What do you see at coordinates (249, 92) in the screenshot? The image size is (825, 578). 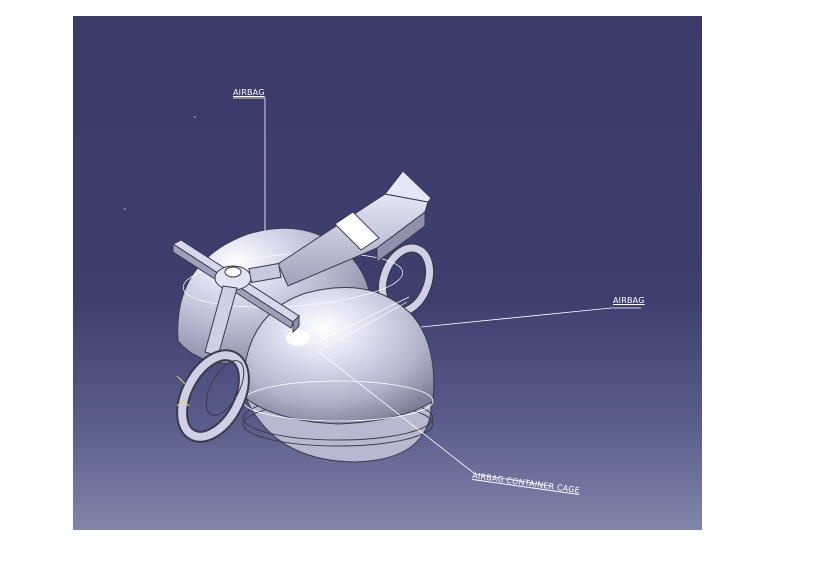 I see `annotation-airbag-top: AIRBAG` at bounding box center [249, 92].